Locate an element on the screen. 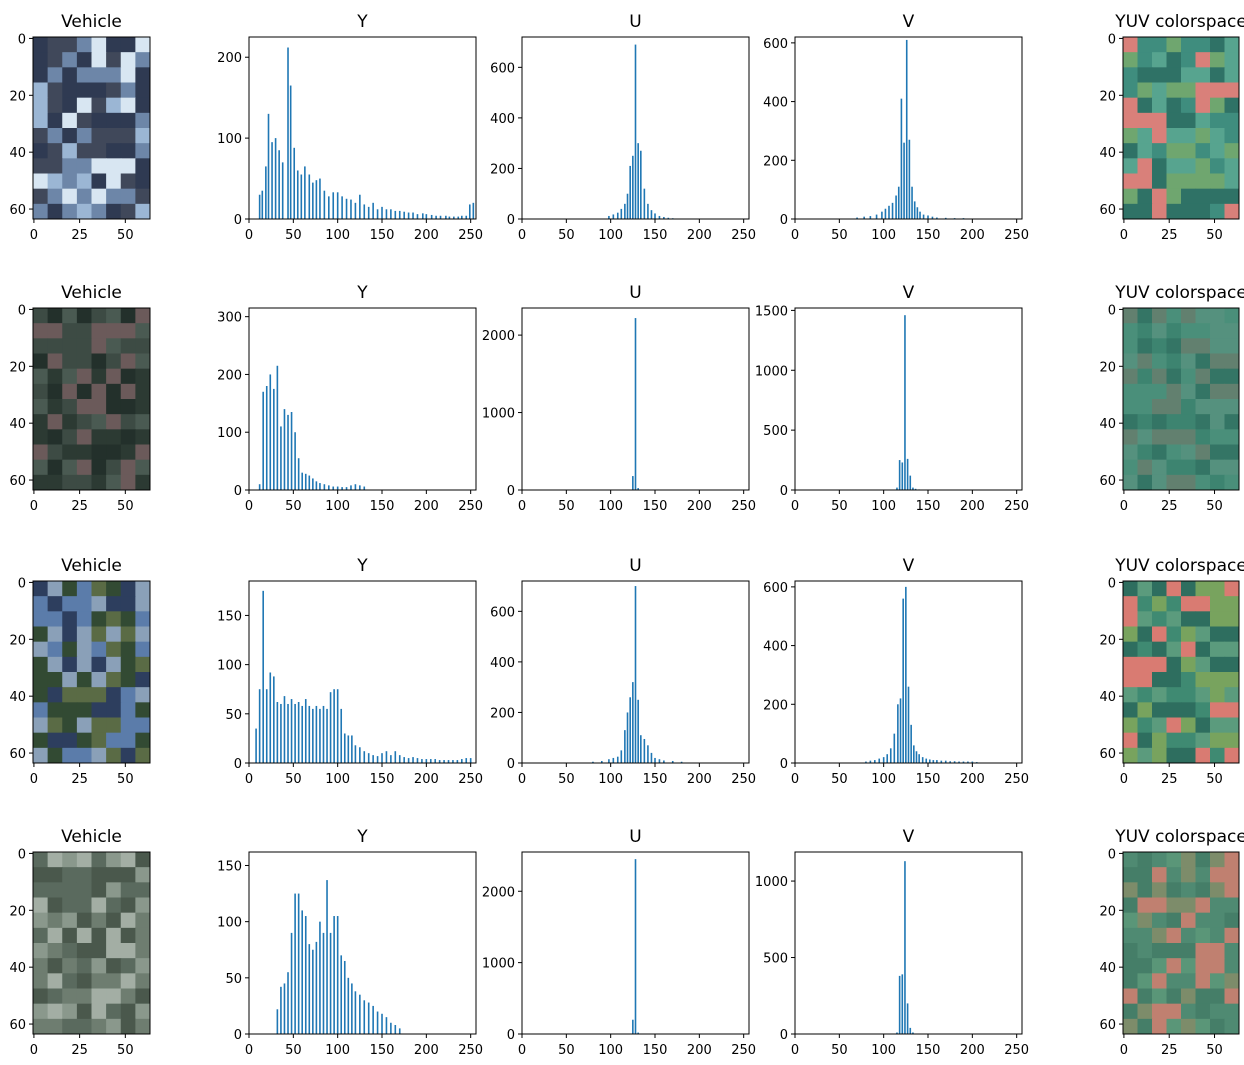 The height and width of the screenshot is (1065, 1244). row1-hist-u-ytick-label: 0 is located at coordinates (511, 220).